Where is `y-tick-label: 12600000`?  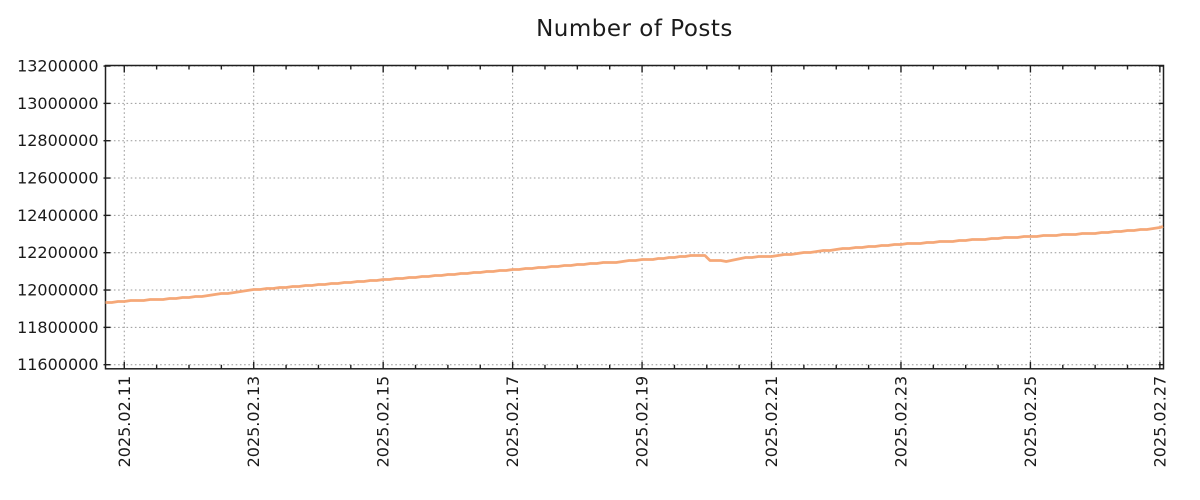
y-tick-label: 12600000 is located at coordinates (57, 178).